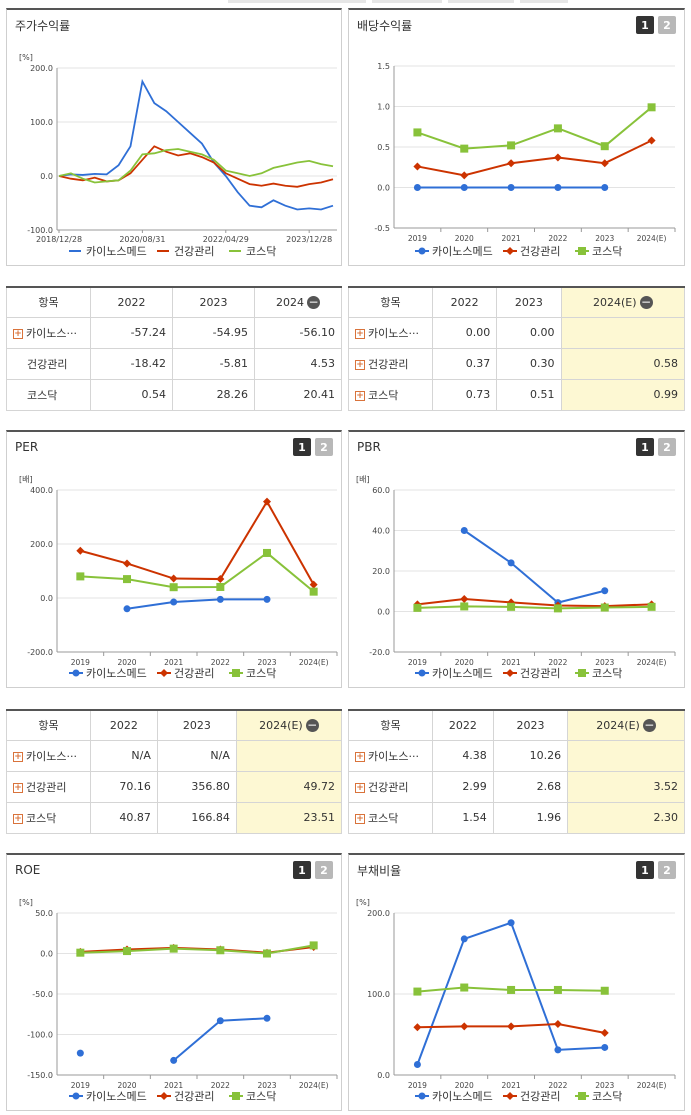 The width and height of the screenshot is (691, 1115). Describe the element at coordinates (417, 238) in the screenshot. I see `x-tick-label: 2019` at that location.